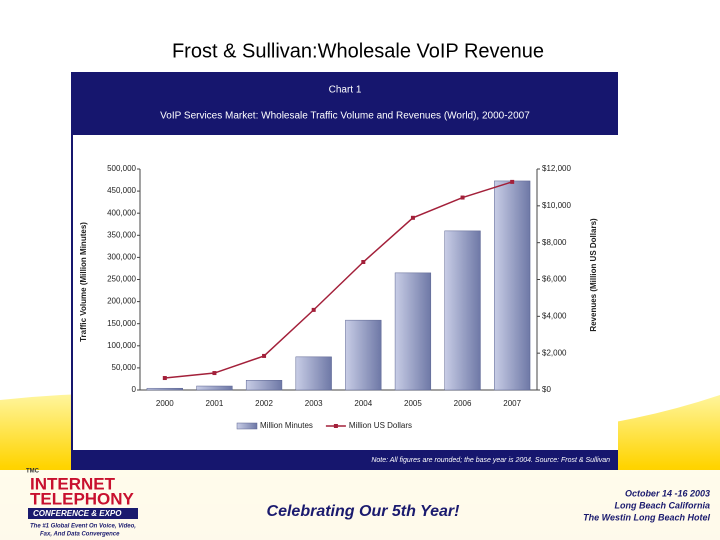  What do you see at coordinates (33, 472) in the screenshot?
I see `tmc-logo: TMC` at bounding box center [33, 472].